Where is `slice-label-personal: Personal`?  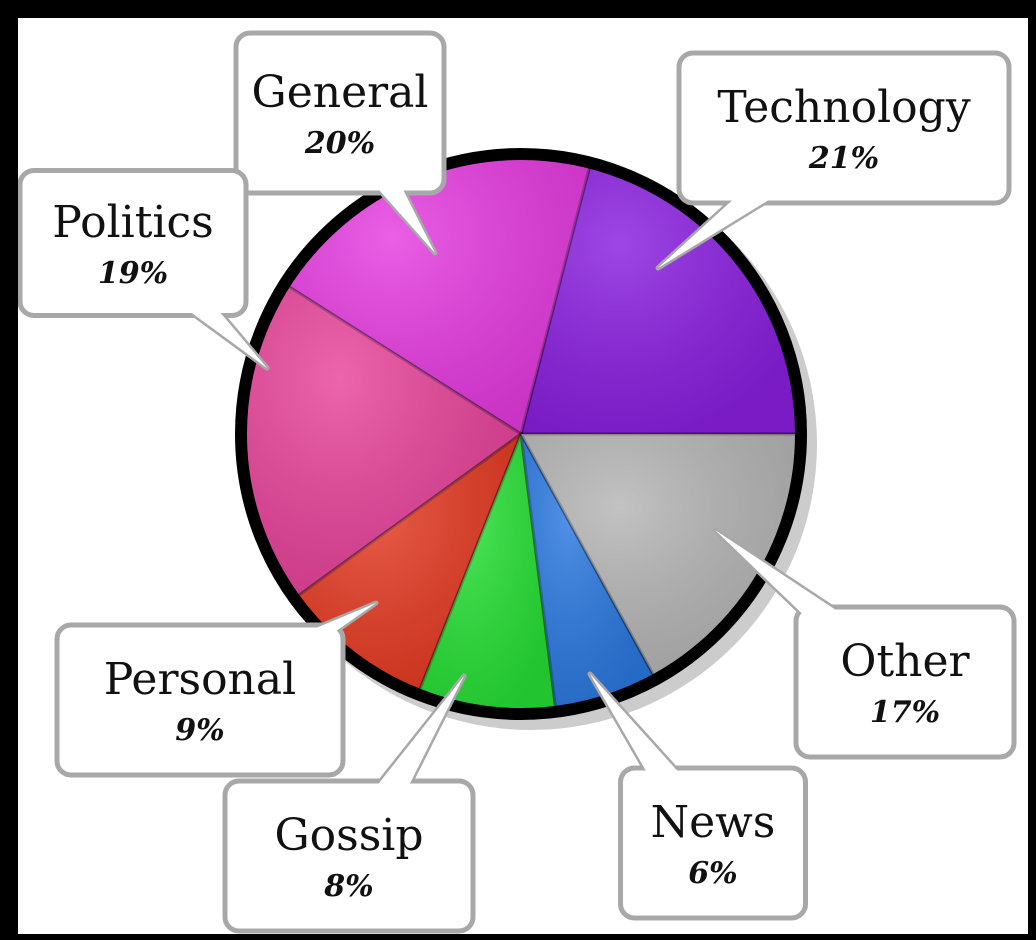
slice-label-personal: Personal is located at coordinates (200, 679).